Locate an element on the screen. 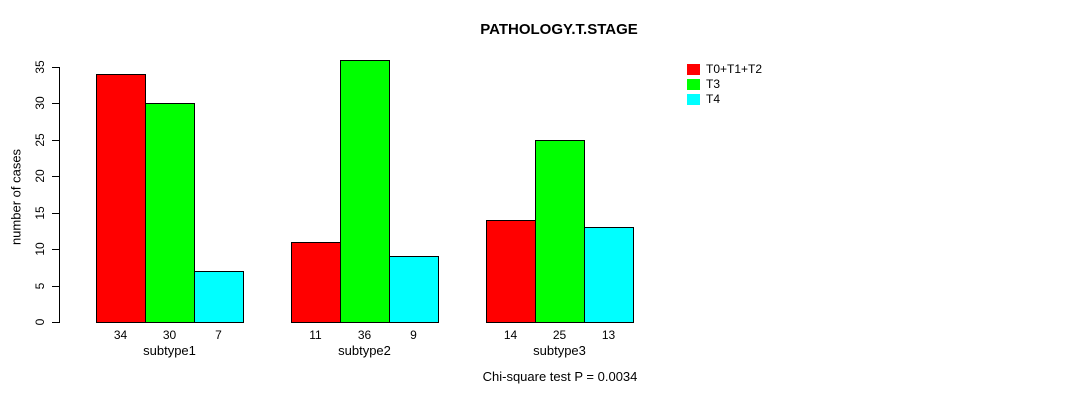 The width and height of the screenshot is (1090, 400). y-tick-label: 35 is located at coordinates (40, 67).